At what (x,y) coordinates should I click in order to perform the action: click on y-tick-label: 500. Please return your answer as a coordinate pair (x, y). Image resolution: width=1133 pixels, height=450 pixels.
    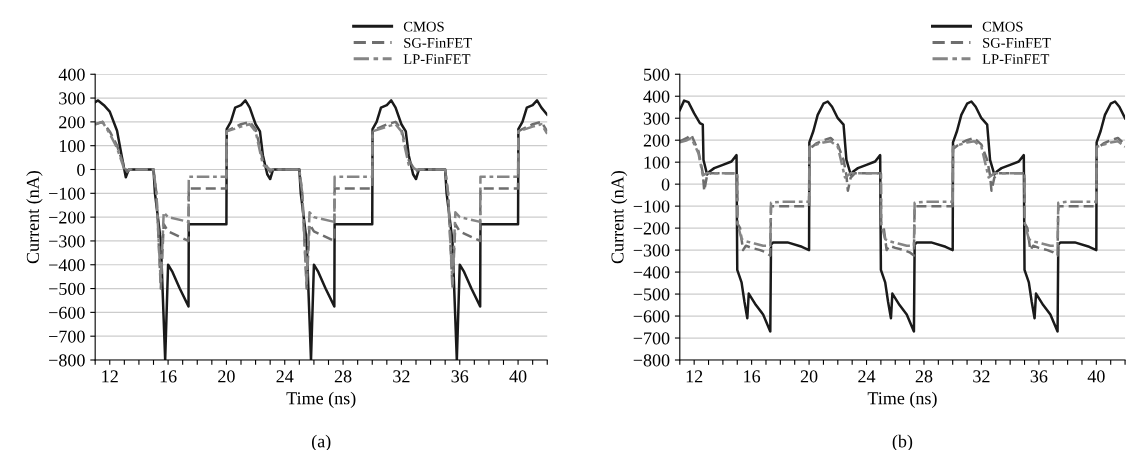
    Looking at the image, I should click on (657, 74).